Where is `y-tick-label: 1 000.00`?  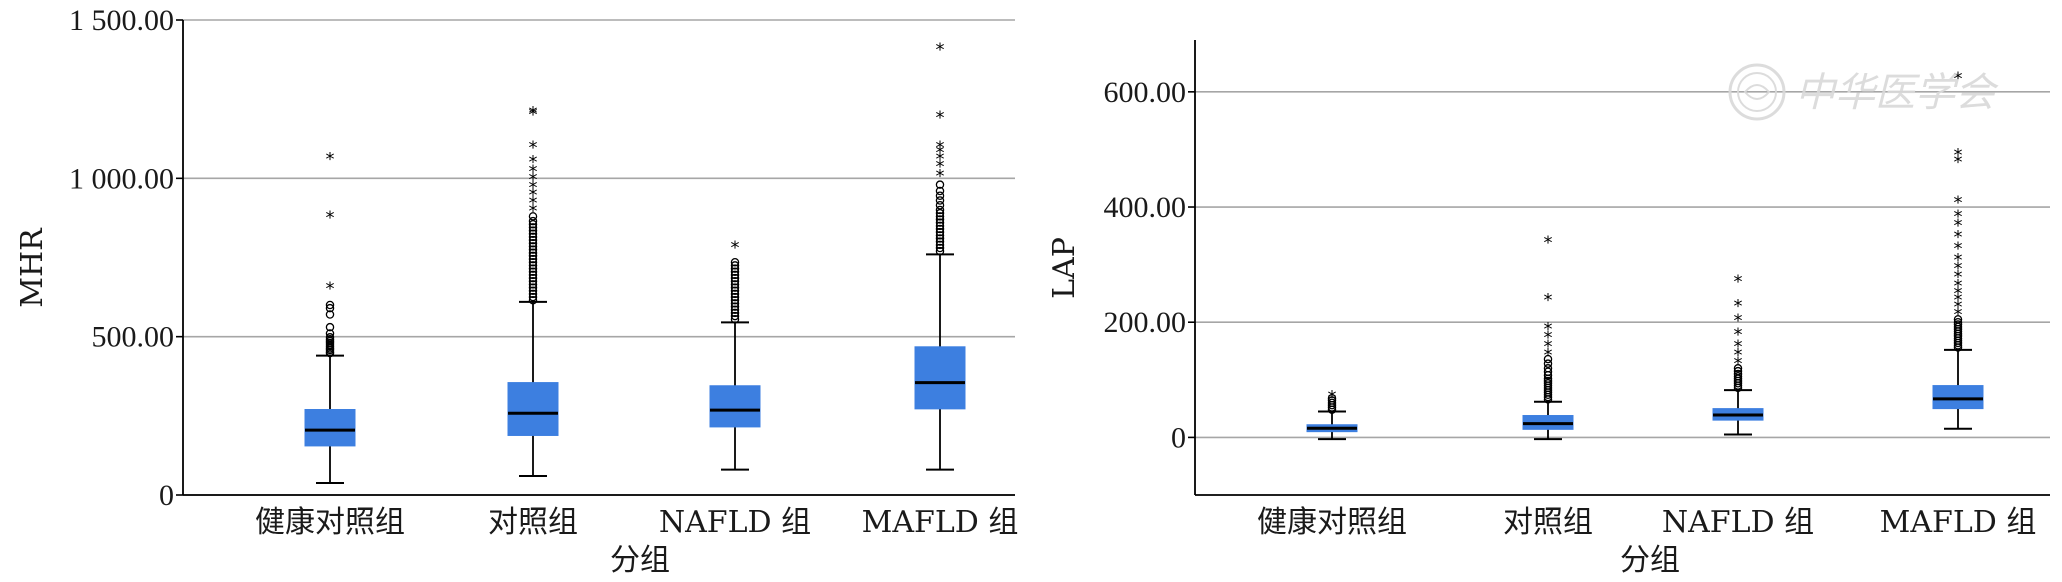 y-tick-label: 1 000.00 is located at coordinates (121, 178).